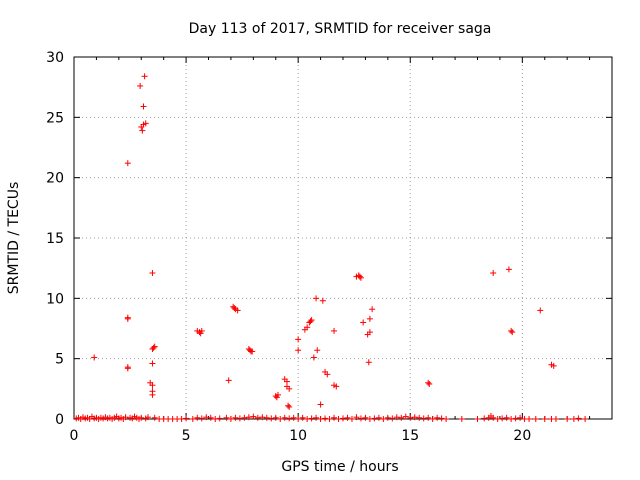  What do you see at coordinates (55, 299) in the screenshot?
I see `y-tick-label: 10` at bounding box center [55, 299].